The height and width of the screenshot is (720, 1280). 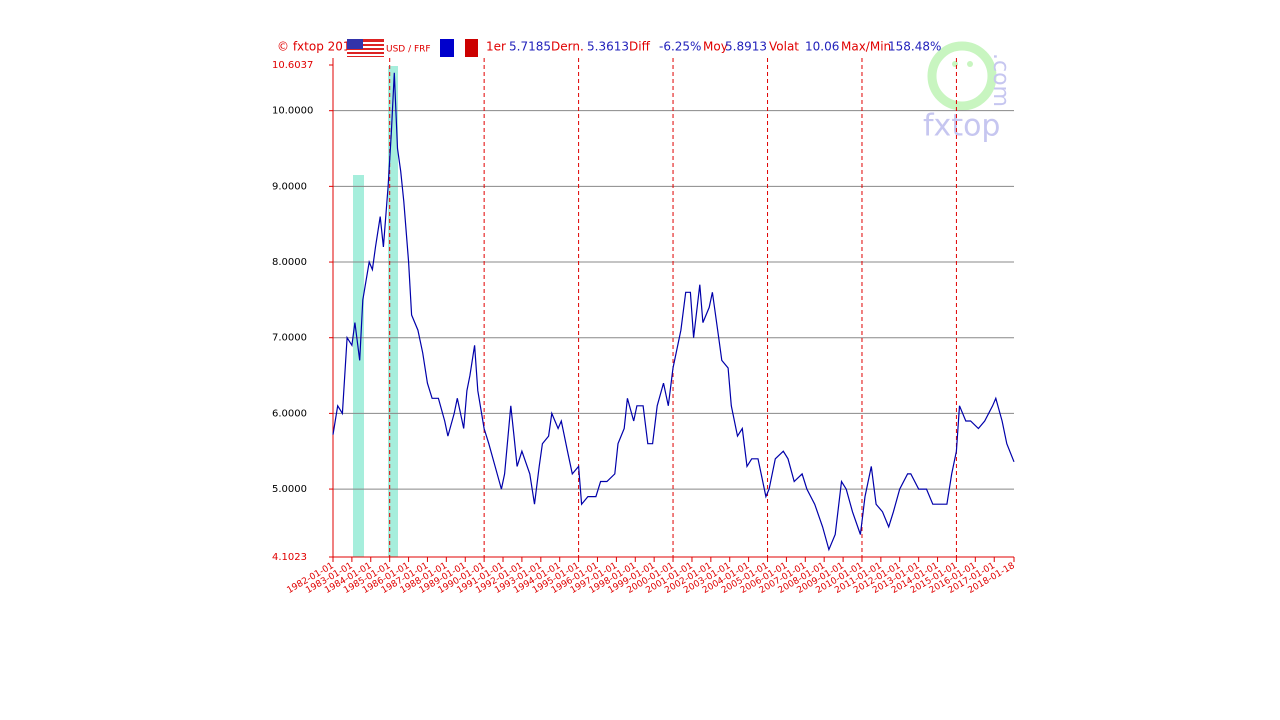 I want to click on y-tick-label: 4.1023, so click(x=289, y=557).